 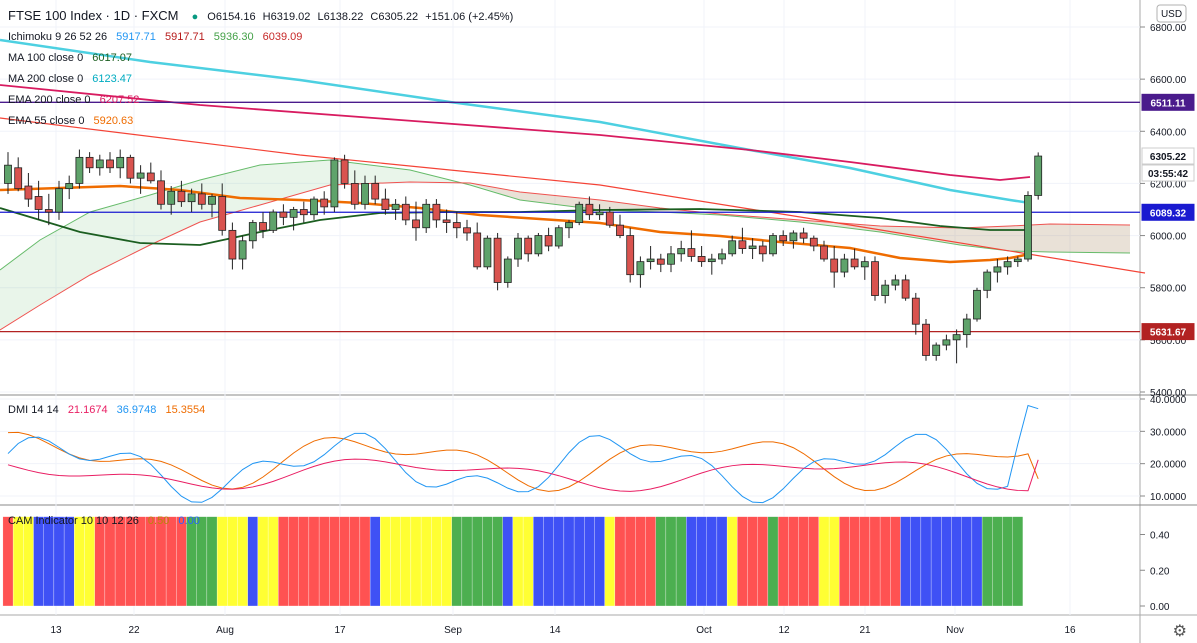 I want to click on ma100-legend: MA 100 close 0 6017.07, so click(x=70, y=58).